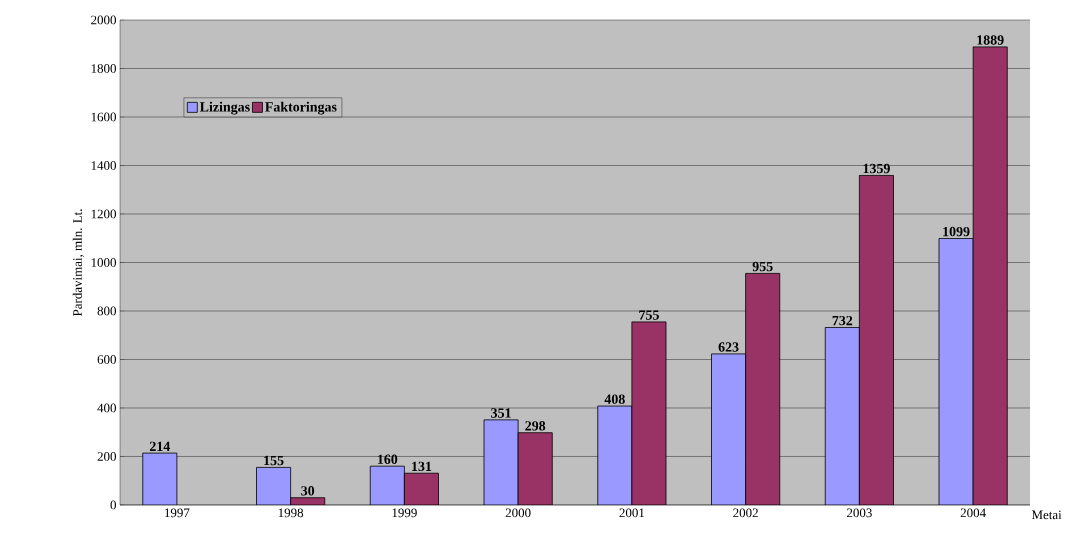 The height and width of the screenshot is (548, 1088). What do you see at coordinates (876, 168) in the screenshot?
I see `data-label: 1359` at bounding box center [876, 168].